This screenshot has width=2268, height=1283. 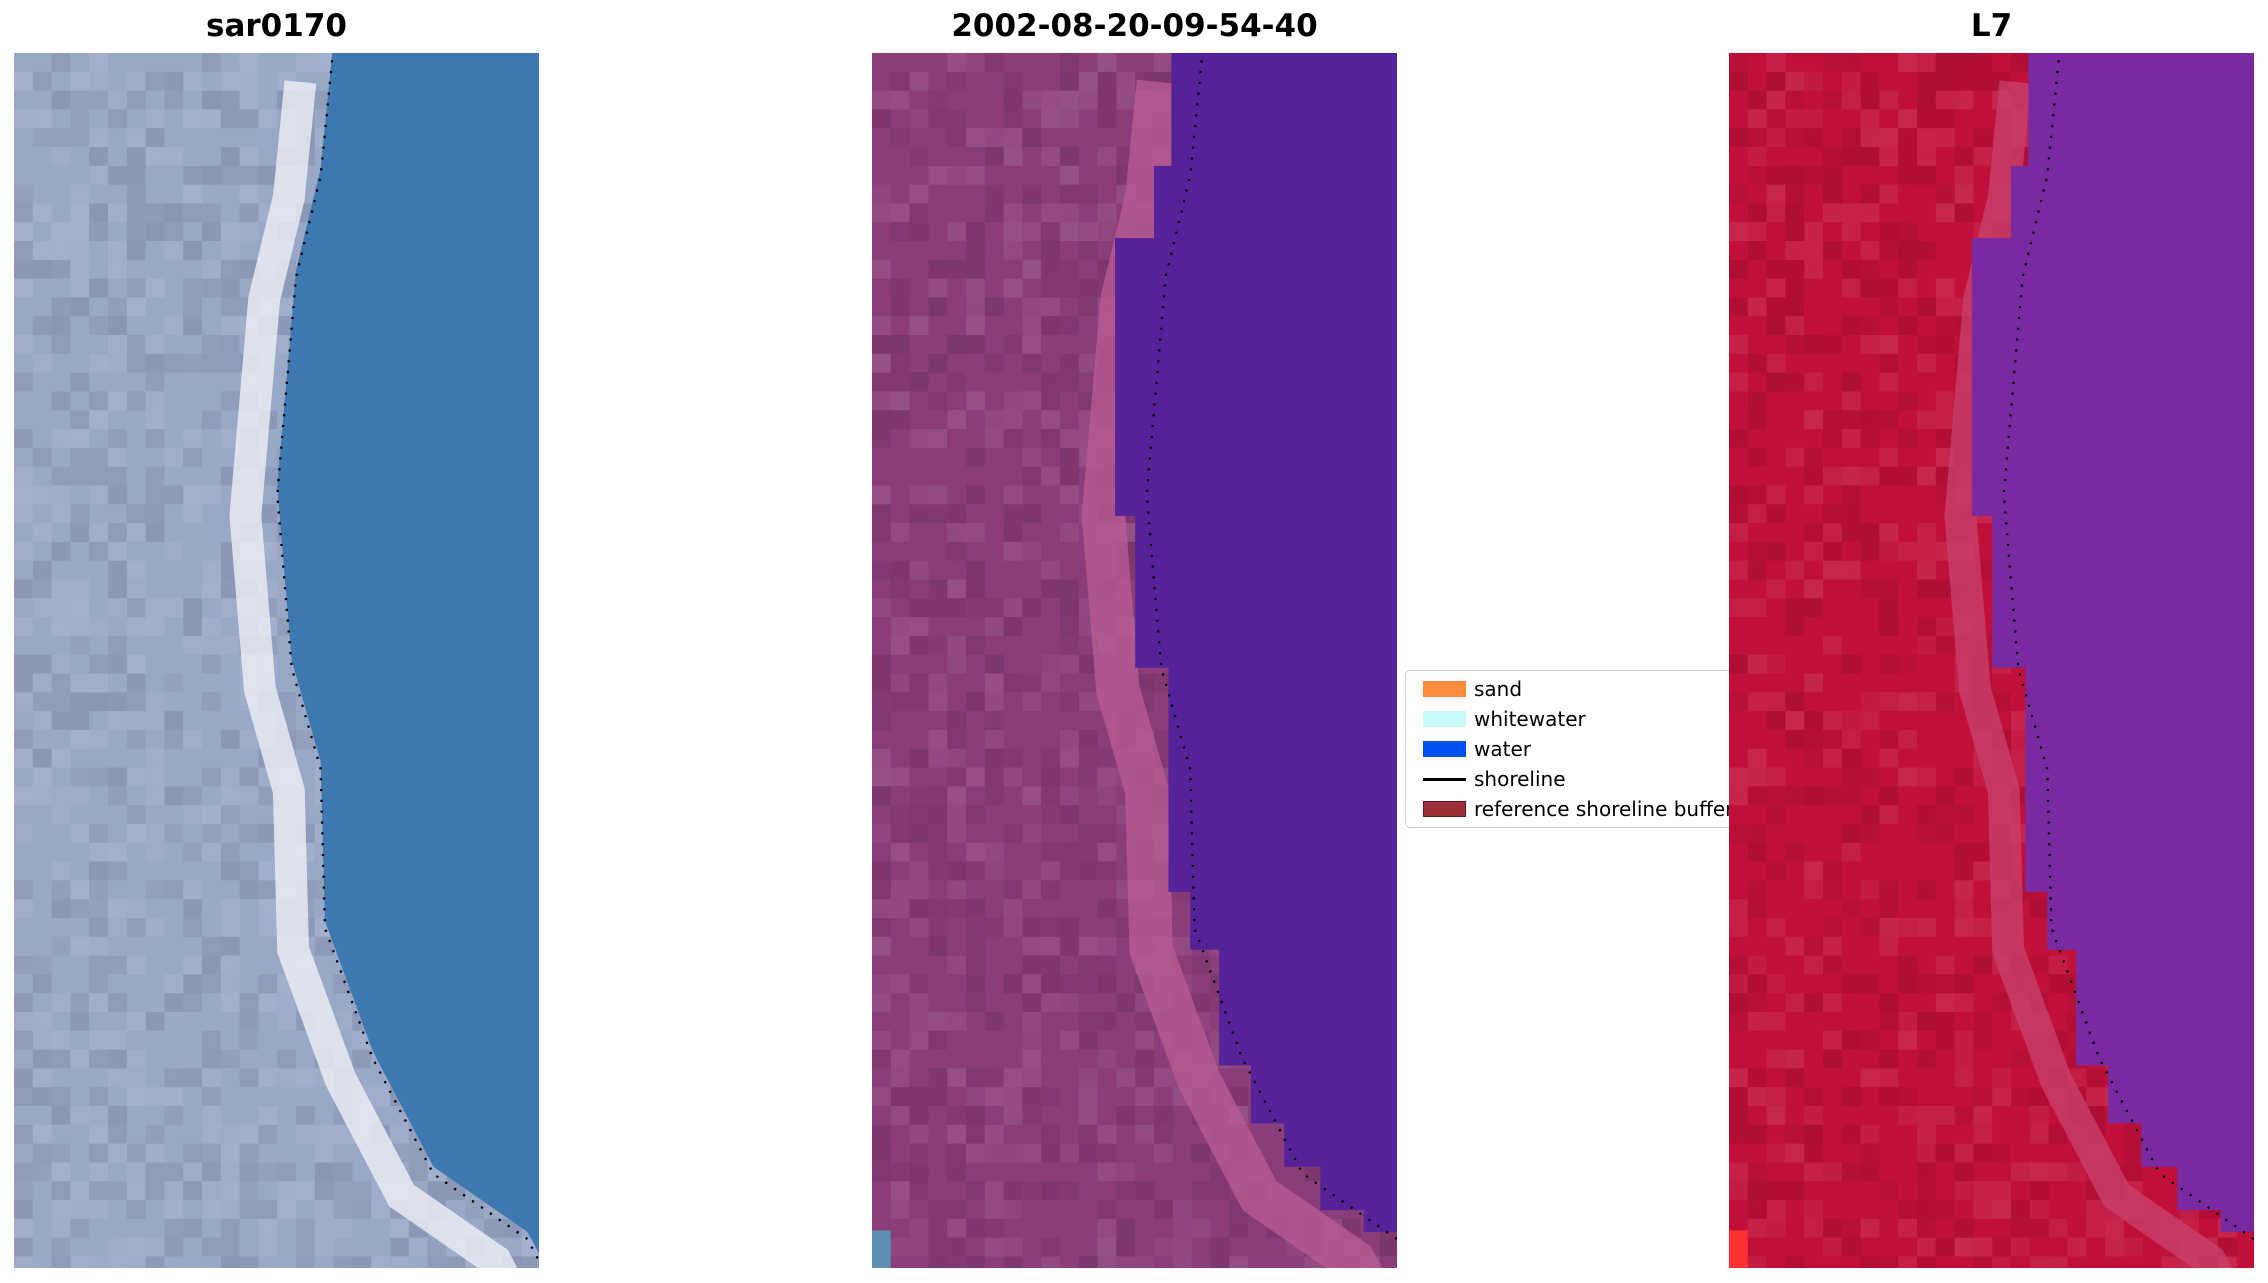 I want to click on shoreline-line-icon, so click(x=1444, y=779).